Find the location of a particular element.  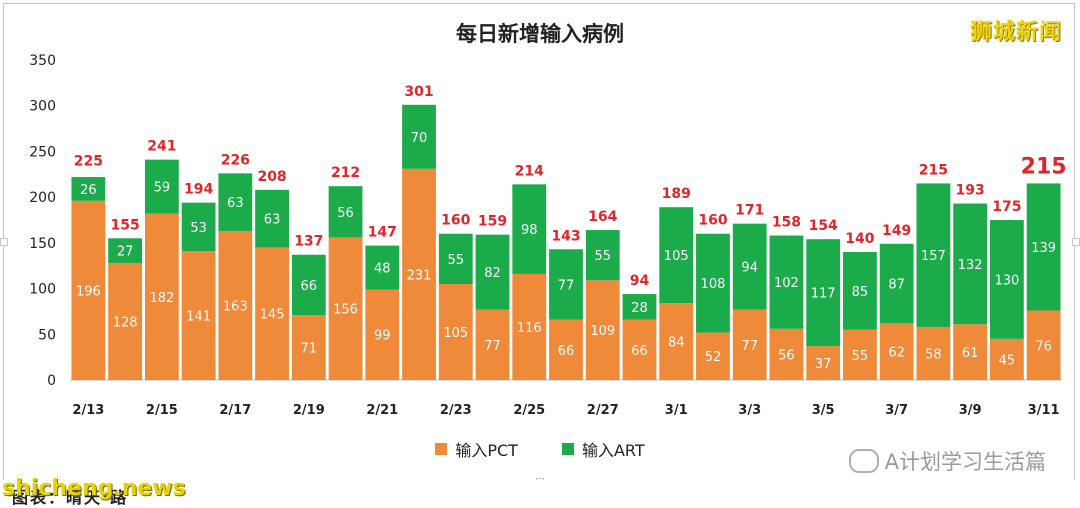

data-label-pct: 66 is located at coordinates (639, 351).